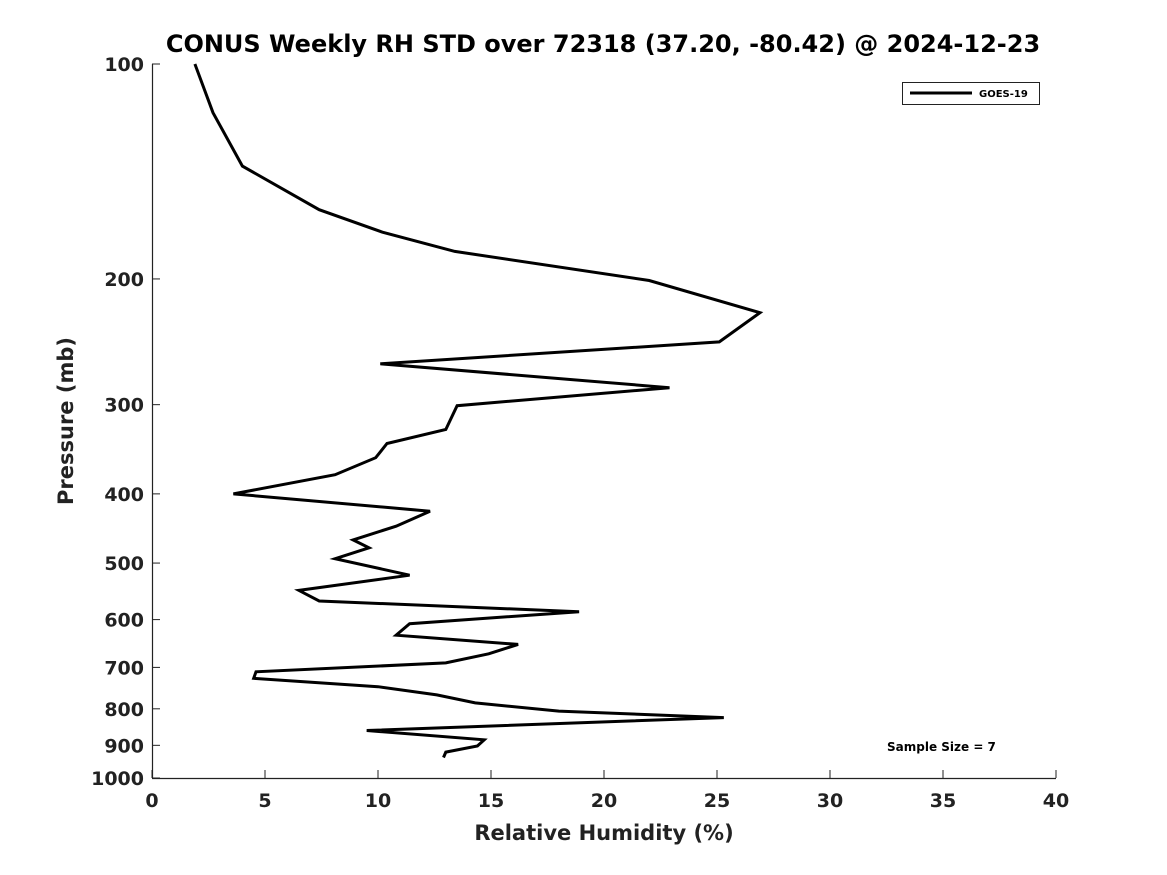 Image resolution: width=1167 pixels, height=875 pixels. Describe the element at coordinates (941, 747) in the screenshot. I see `sample-size-annotation: Sample Size = 7` at that location.